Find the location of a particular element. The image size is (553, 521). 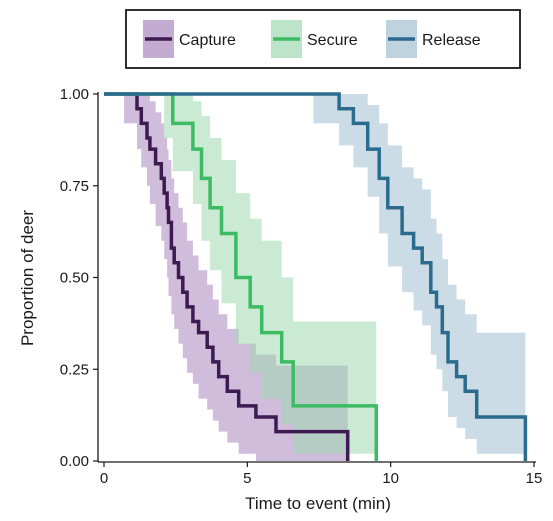

legend-label-capture: Capture is located at coordinates (207, 40).